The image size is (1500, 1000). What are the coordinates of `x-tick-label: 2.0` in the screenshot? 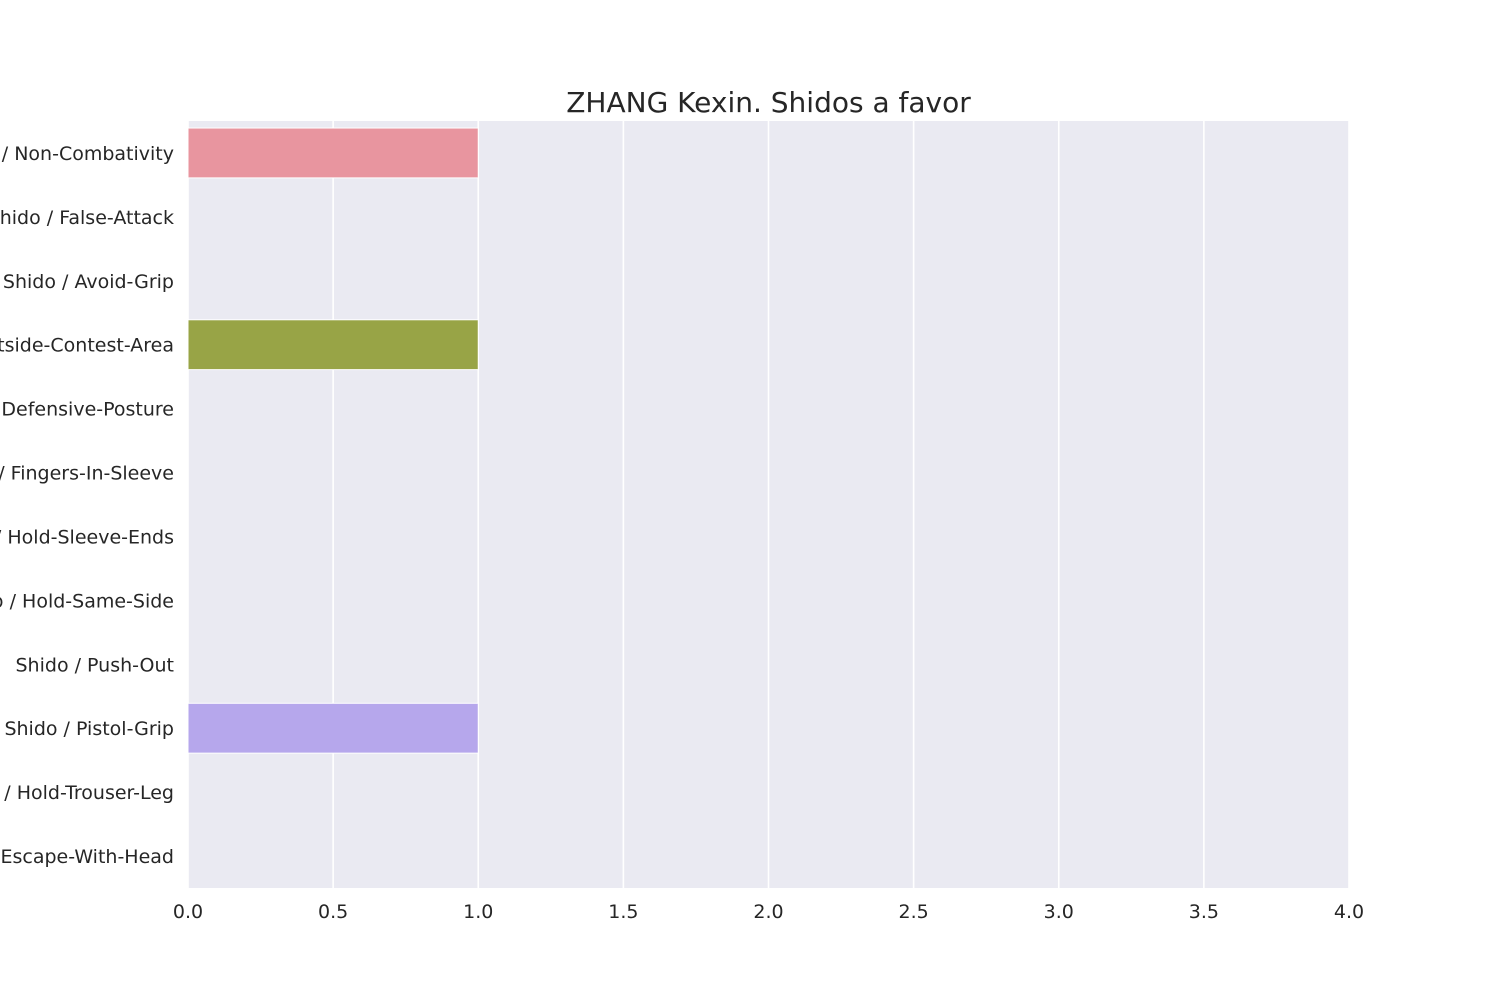 It's located at (768, 912).